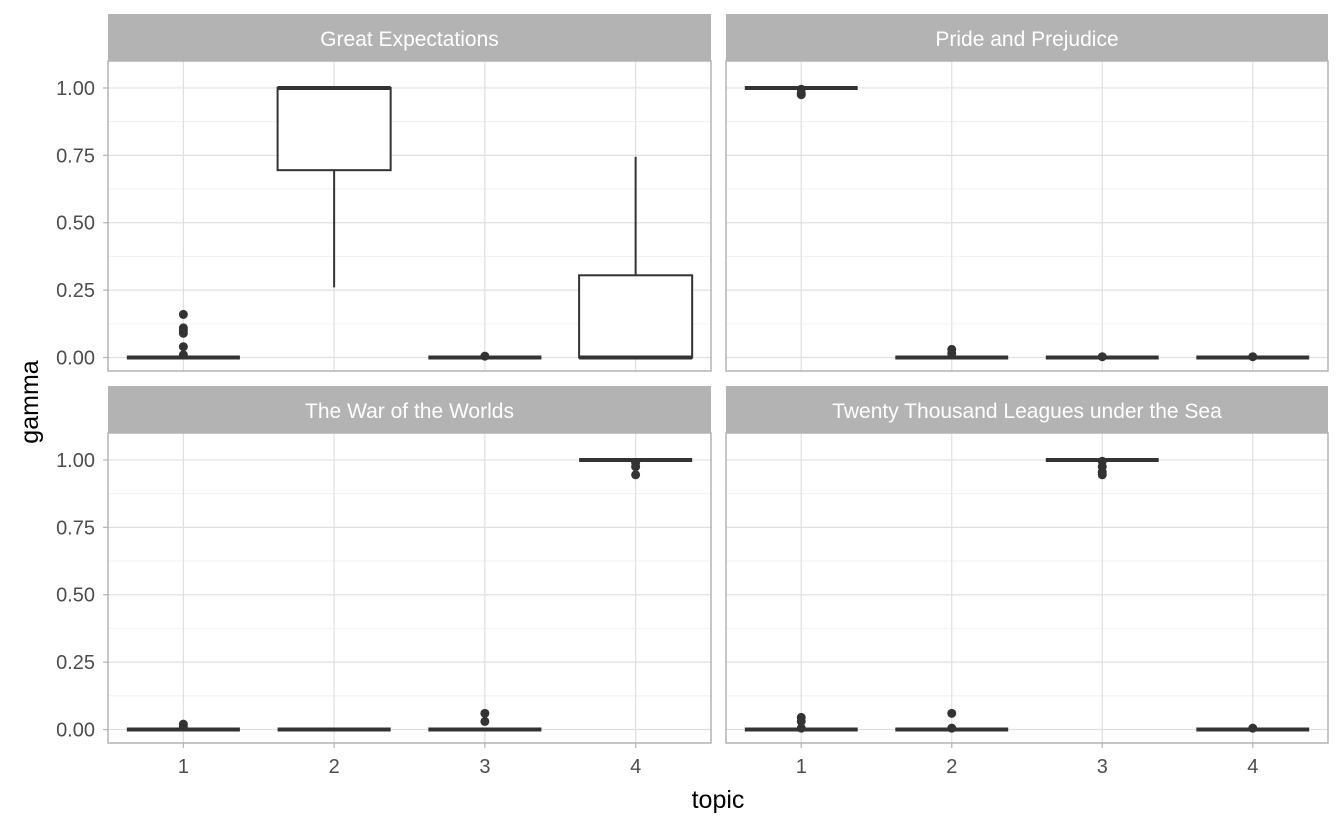 Image resolution: width=1344 pixels, height=830 pixels. I want to click on facet-strip-label: Pride and Prejudice, so click(1026, 39).